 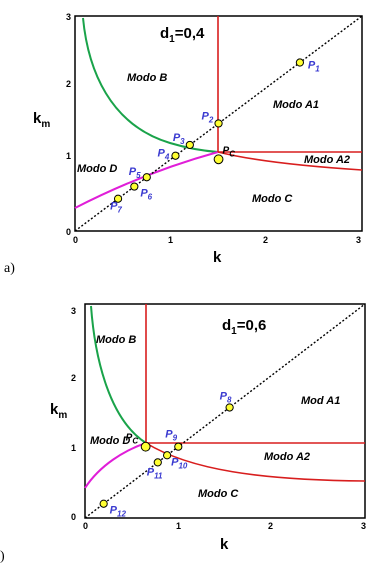 I want to click on x-axis-label-b: k, so click(x=224, y=544).